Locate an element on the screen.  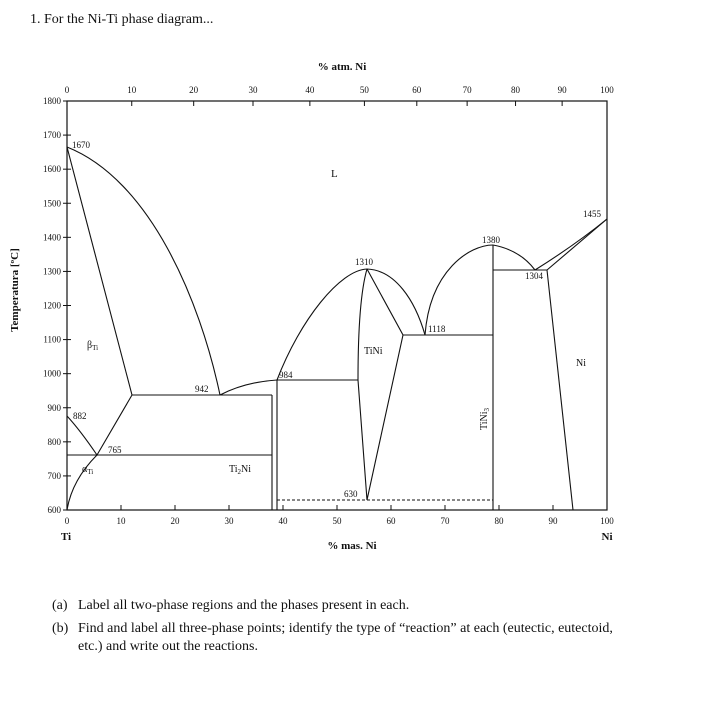
x-tick-label: 80 is located at coordinates (500, 521).